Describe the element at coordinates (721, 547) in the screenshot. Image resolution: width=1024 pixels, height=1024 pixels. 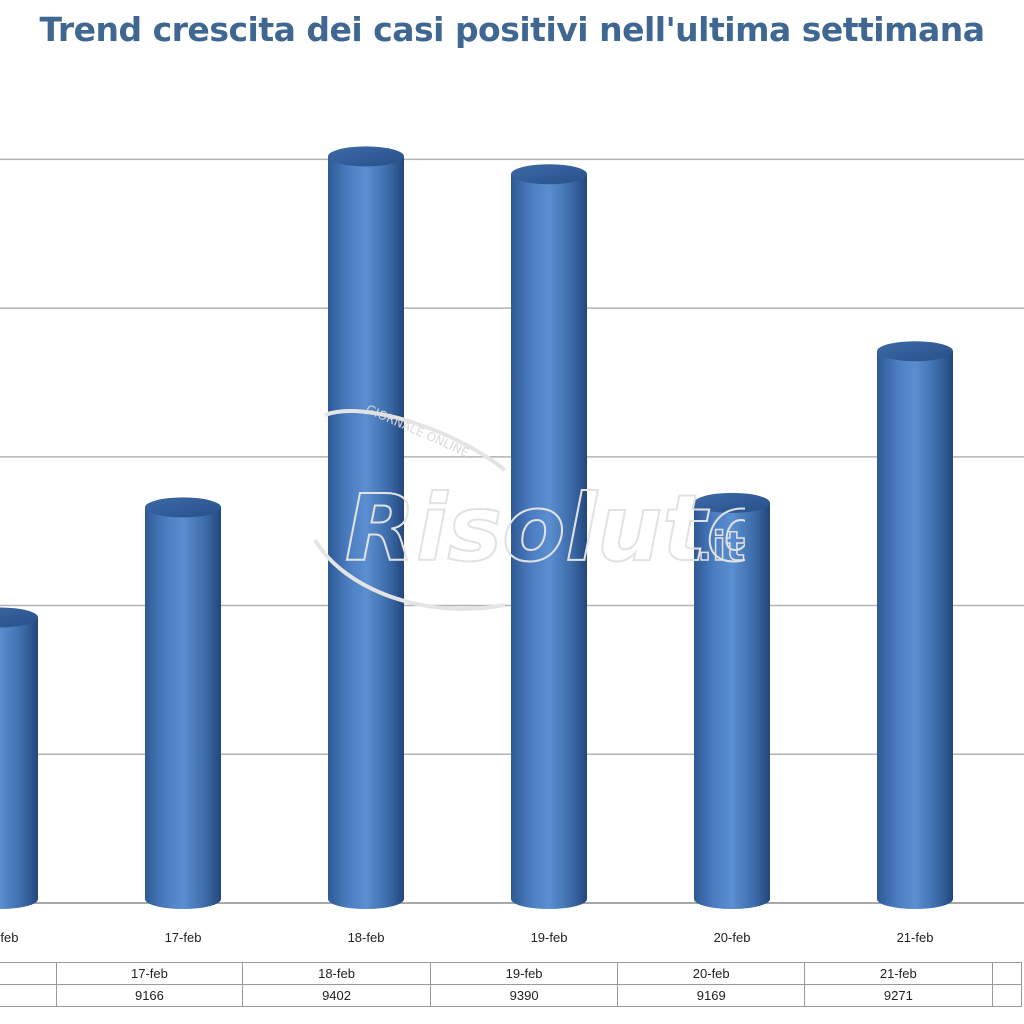
I see `watermark-domain: .it` at that location.